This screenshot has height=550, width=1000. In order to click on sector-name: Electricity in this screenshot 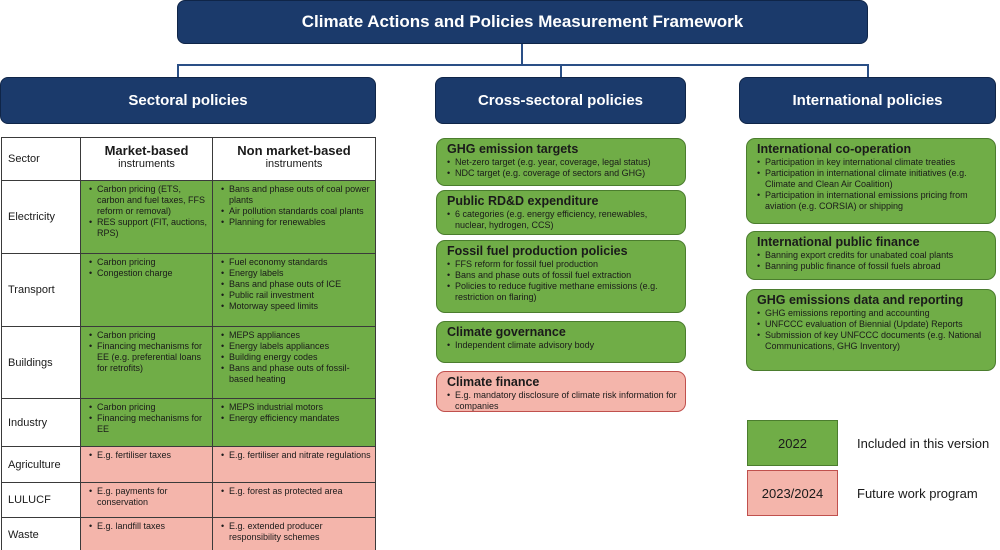, I will do `click(41, 217)`.